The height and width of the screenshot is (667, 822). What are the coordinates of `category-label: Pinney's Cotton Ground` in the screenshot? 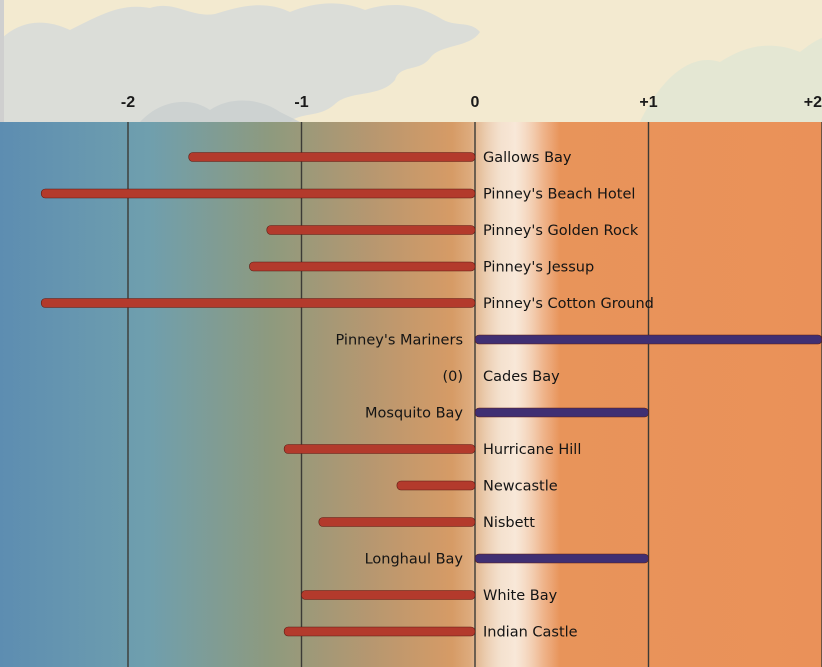 It's located at (568, 304).